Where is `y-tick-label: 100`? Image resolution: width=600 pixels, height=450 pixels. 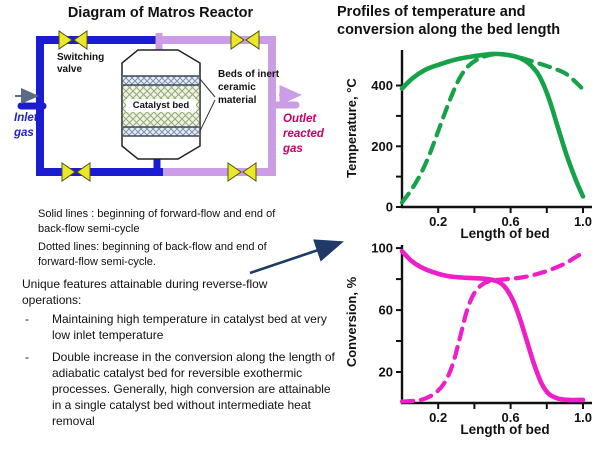 y-tick-label: 100 is located at coordinates (382, 248).